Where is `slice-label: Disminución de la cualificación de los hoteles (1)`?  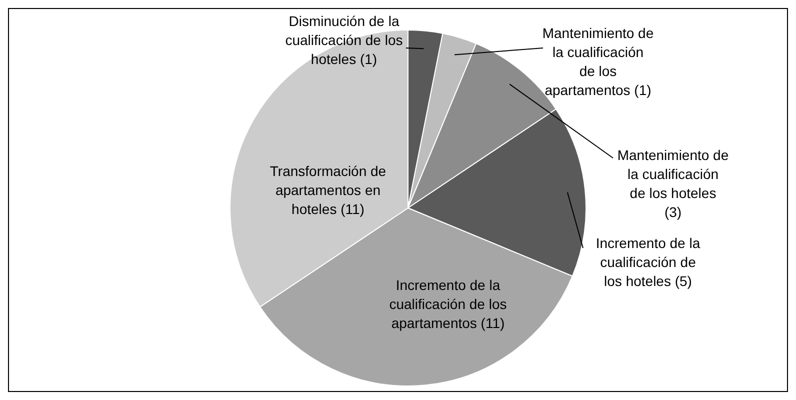
slice-label: Disminución de la cualificación de los hoteles (1) is located at coordinates (344, 40).